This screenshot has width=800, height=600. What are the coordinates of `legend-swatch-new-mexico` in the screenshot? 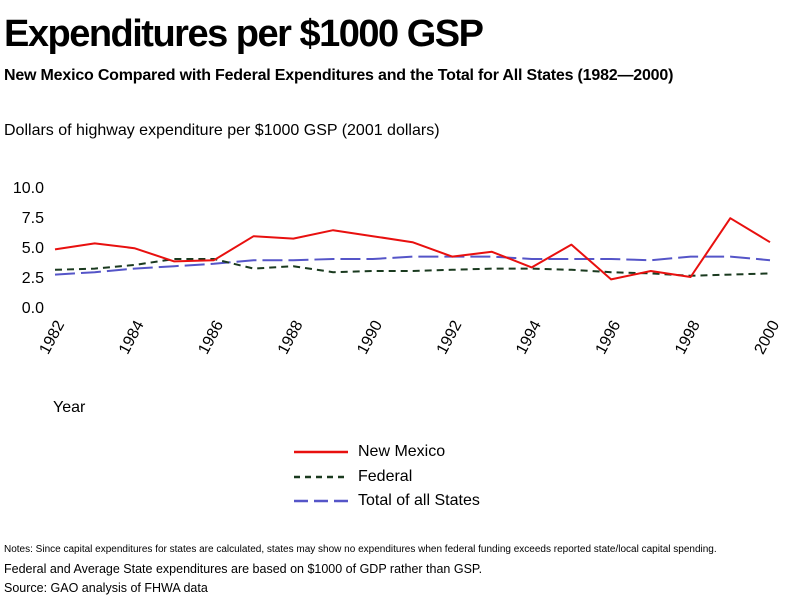 It's located at (321, 452).